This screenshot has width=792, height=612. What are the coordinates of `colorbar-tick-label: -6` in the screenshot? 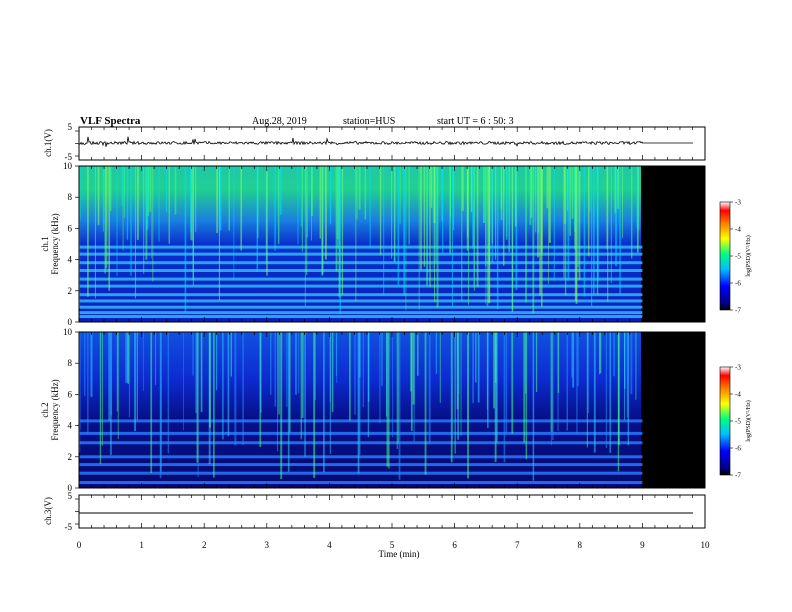 It's located at (738, 284).